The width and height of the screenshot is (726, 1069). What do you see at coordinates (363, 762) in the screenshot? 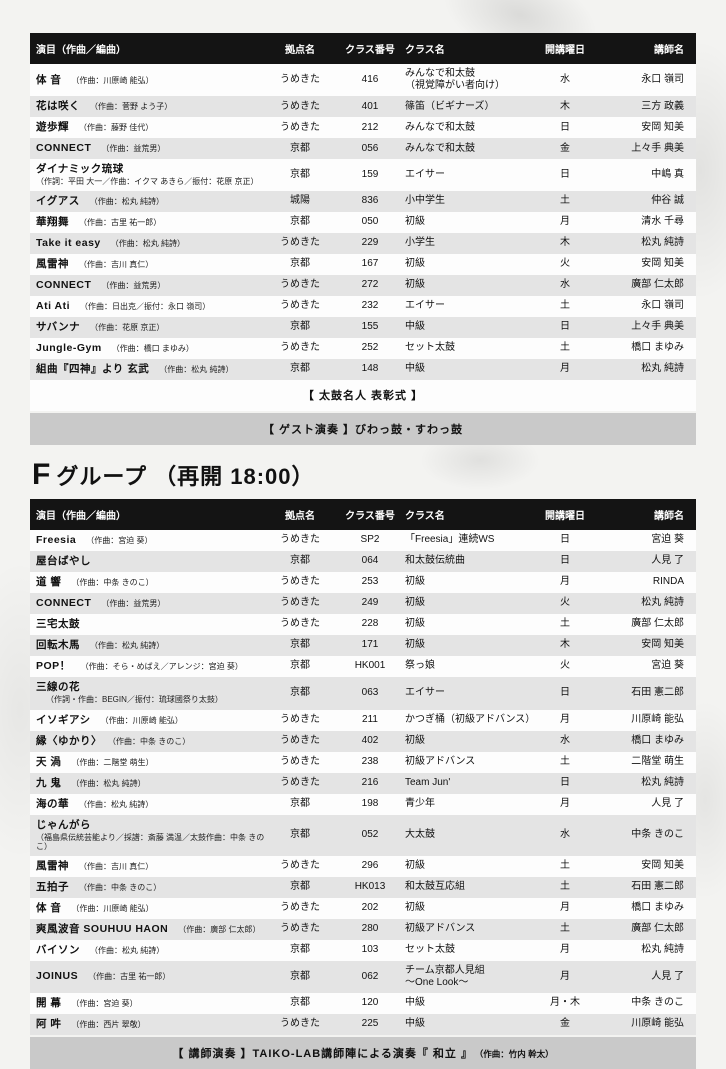
I see `program-row: 天 渦 （作曲：二階堂 萌生） うめきた 238 初級アドバンス 土 二階堂 萌生` at bounding box center [363, 762].